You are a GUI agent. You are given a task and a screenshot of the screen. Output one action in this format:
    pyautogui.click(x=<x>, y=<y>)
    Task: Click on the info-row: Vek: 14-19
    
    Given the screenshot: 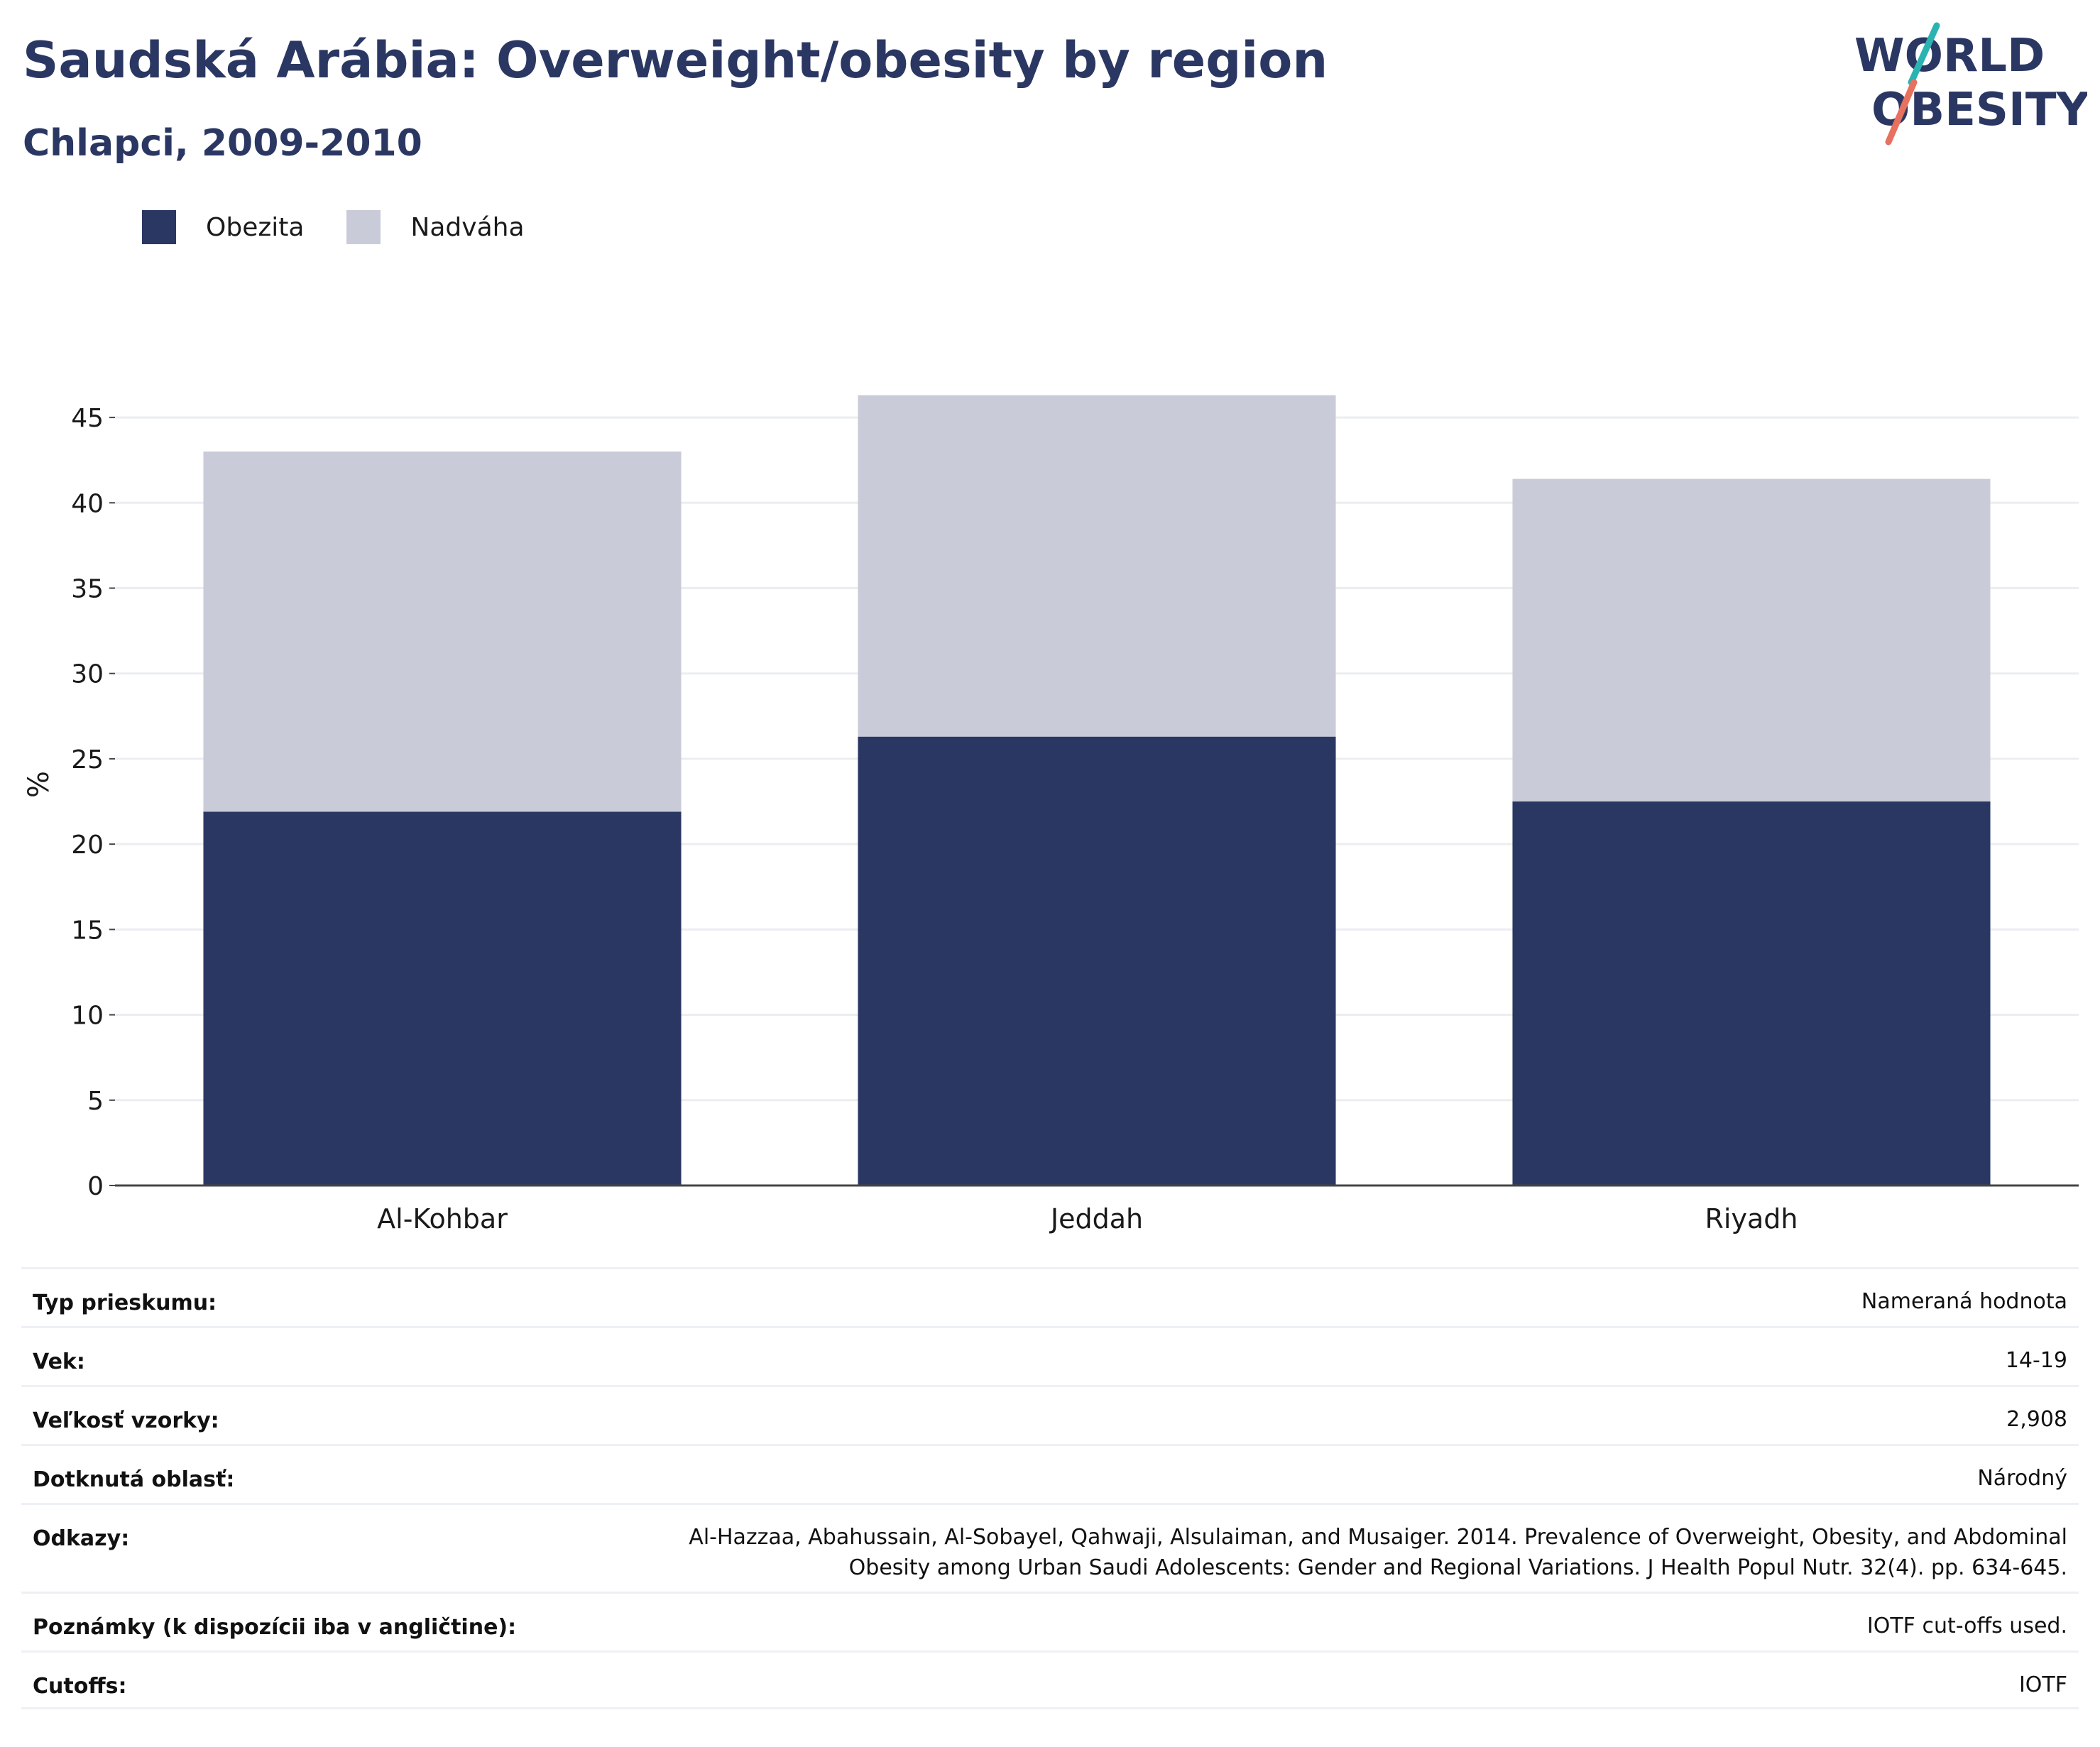 What is the action you would take?
    pyautogui.click(x=1050, y=1355)
    